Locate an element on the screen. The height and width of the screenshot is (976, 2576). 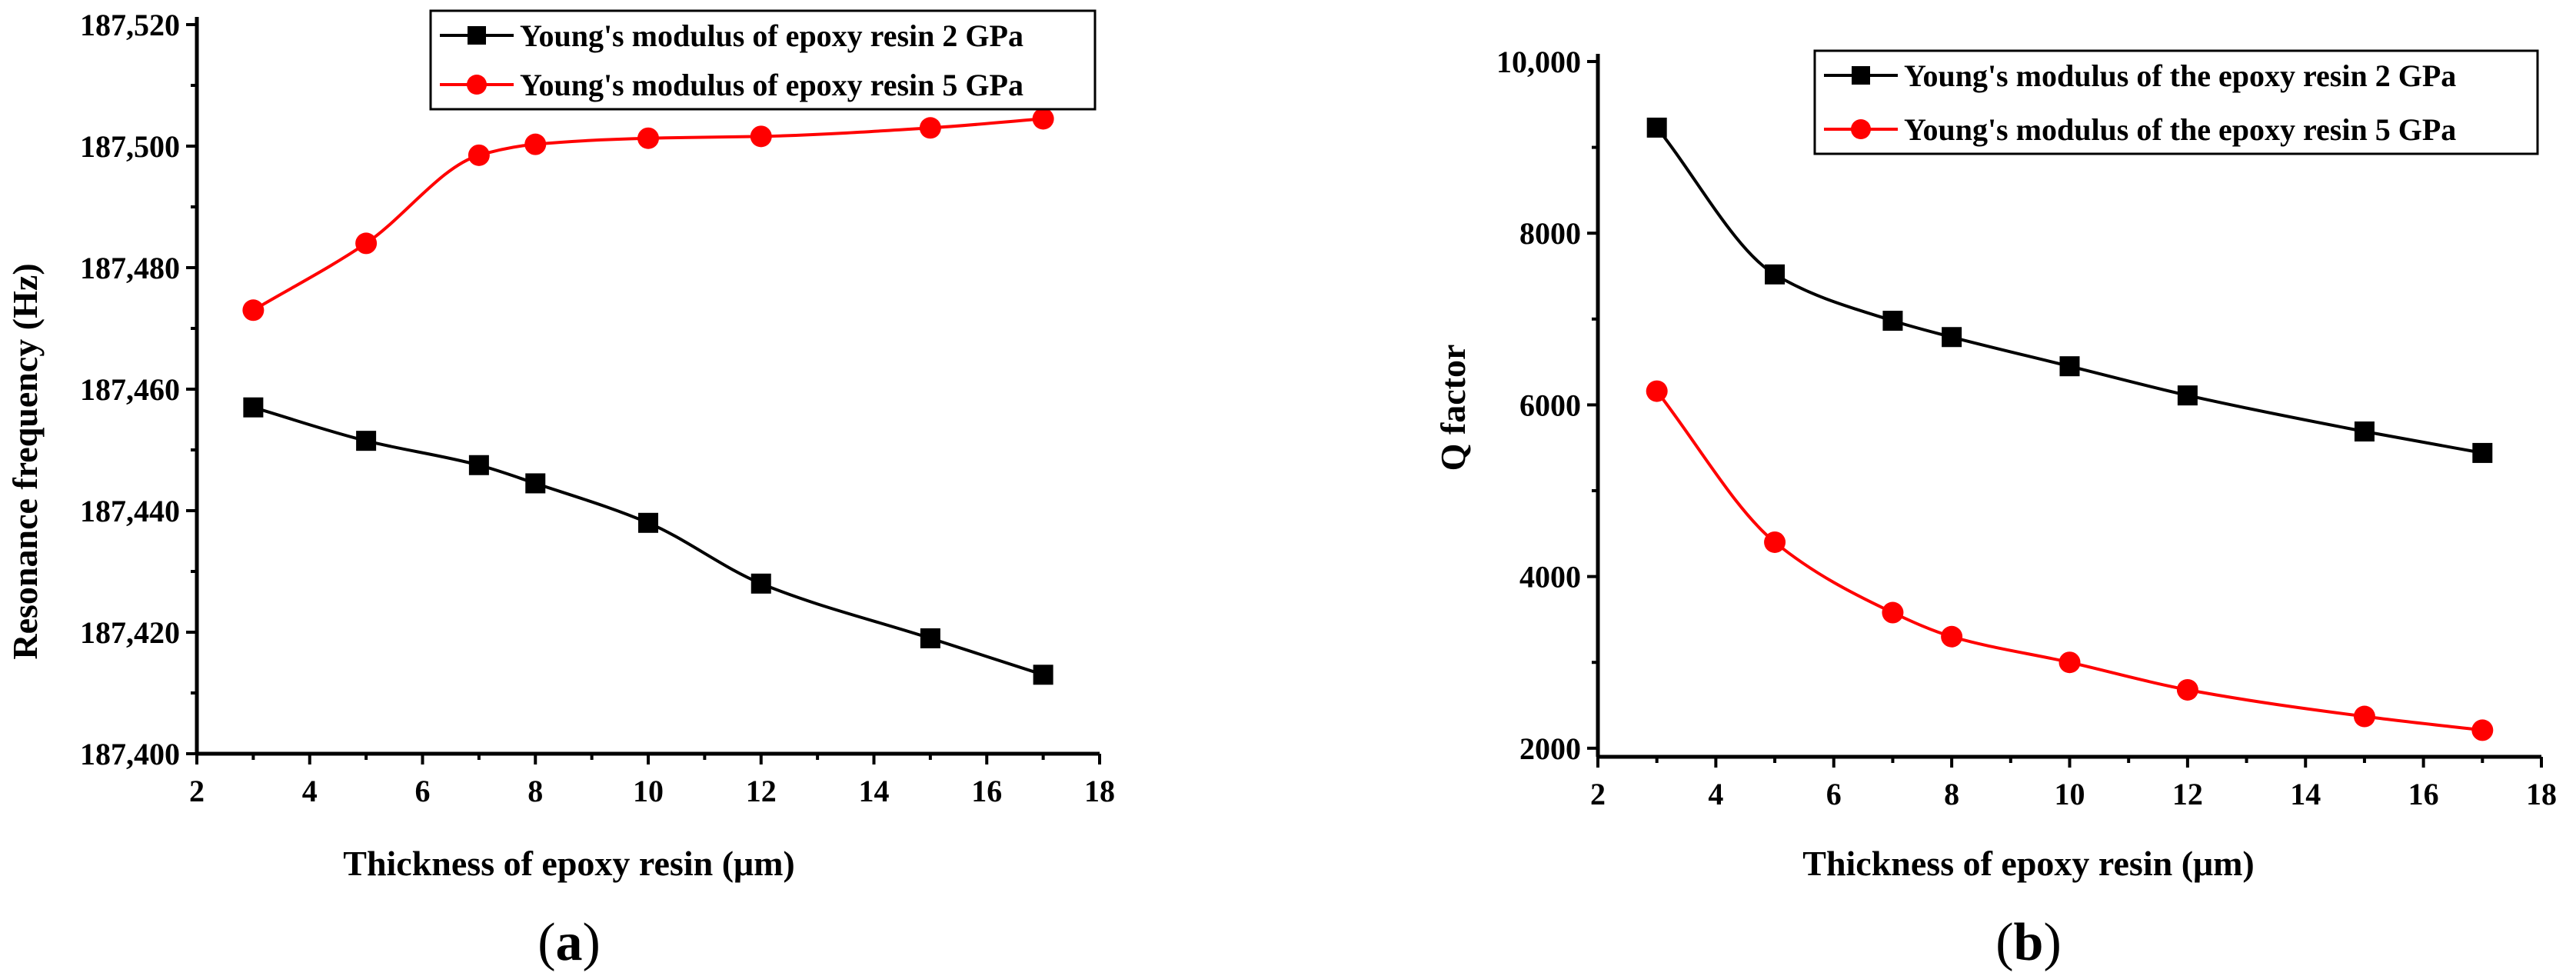
chart-b-x-tick-label: 2 is located at coordinates (1598, 794).